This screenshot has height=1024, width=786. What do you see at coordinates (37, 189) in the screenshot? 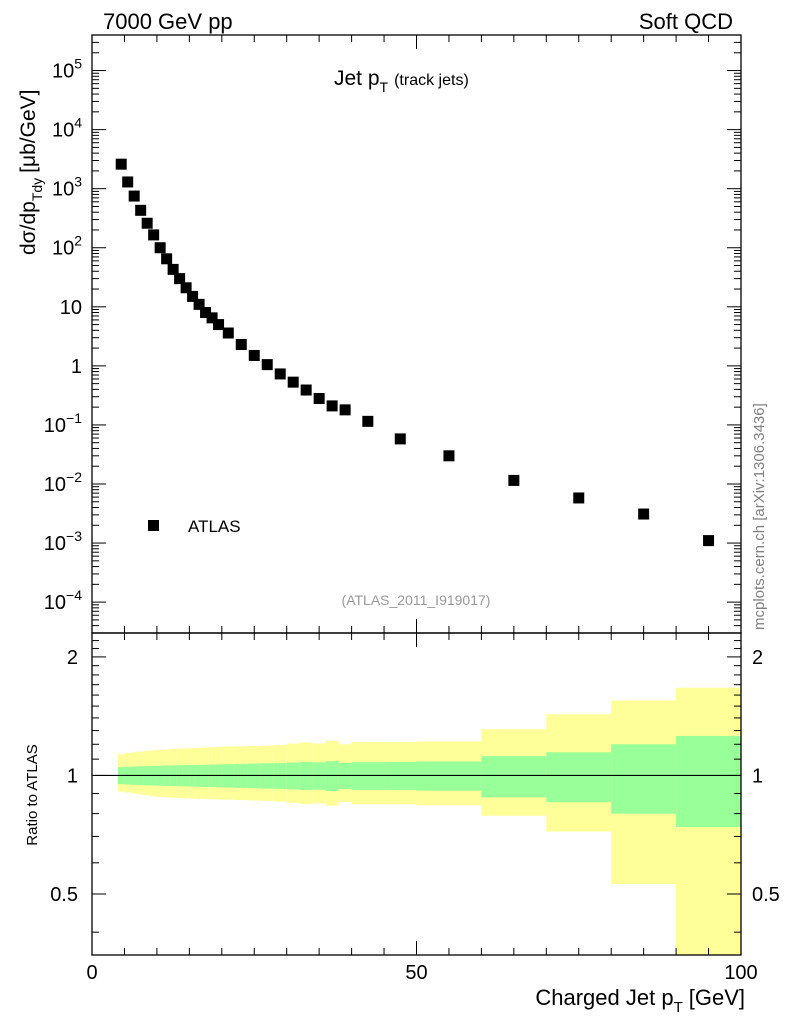
I see `main-y-axis-label-sub: Tdy` at bounding box center [37, 189].